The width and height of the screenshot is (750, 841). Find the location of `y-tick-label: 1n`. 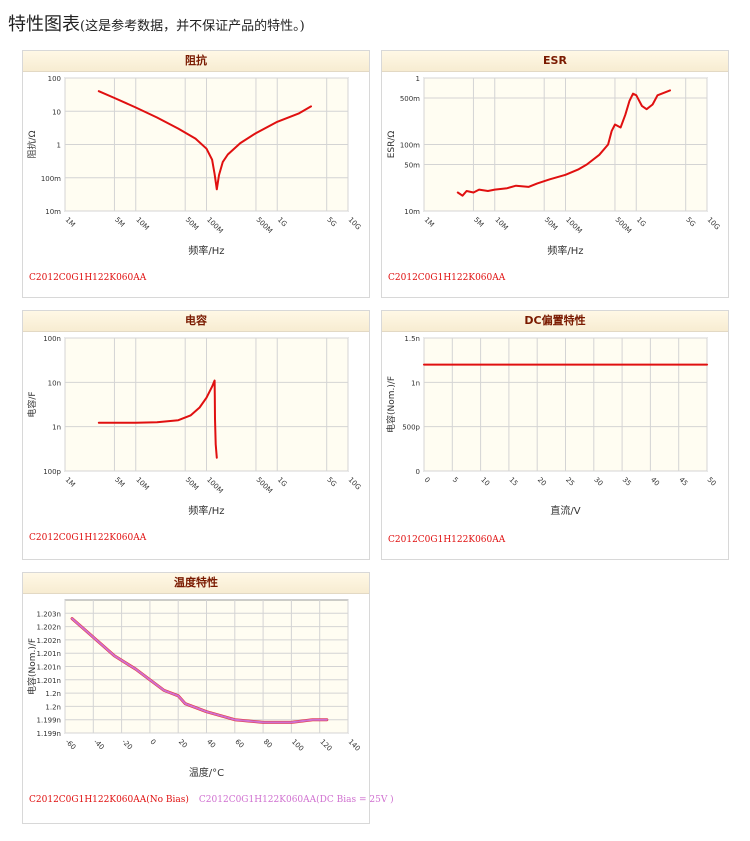

y-tick-label: 1n is located at coordinates (56, 428).